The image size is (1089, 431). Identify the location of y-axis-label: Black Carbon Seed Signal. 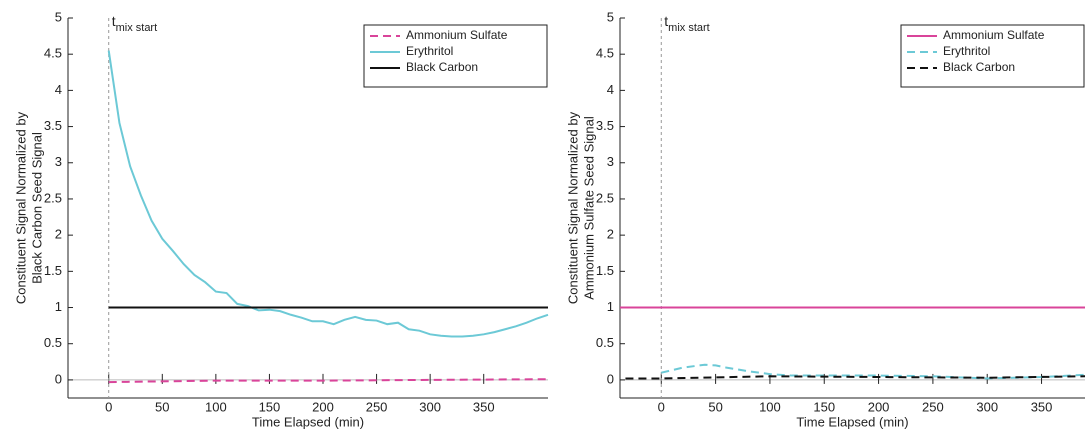
(36, 208).